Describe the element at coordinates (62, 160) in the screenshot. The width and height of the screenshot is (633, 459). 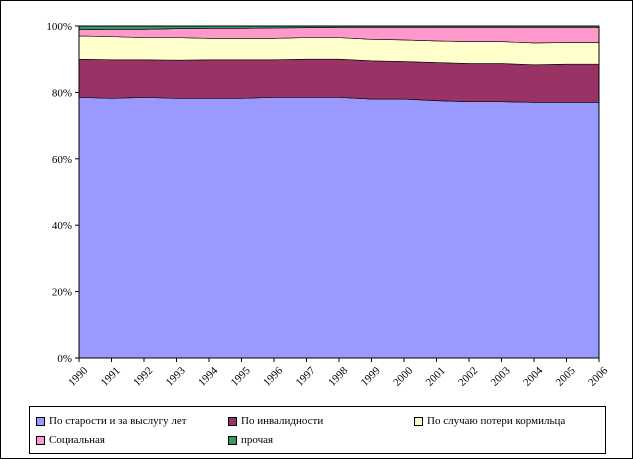
I see `y-tick-label: 60%` at that location.